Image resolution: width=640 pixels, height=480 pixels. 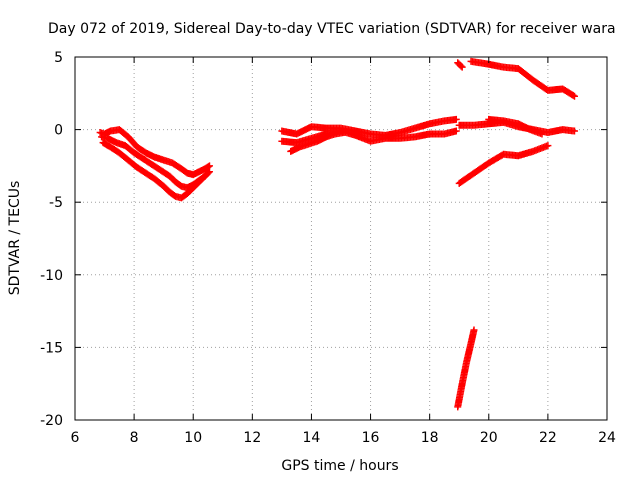 I want to click on x-tick-label: 14, so click(x=312, y=438).